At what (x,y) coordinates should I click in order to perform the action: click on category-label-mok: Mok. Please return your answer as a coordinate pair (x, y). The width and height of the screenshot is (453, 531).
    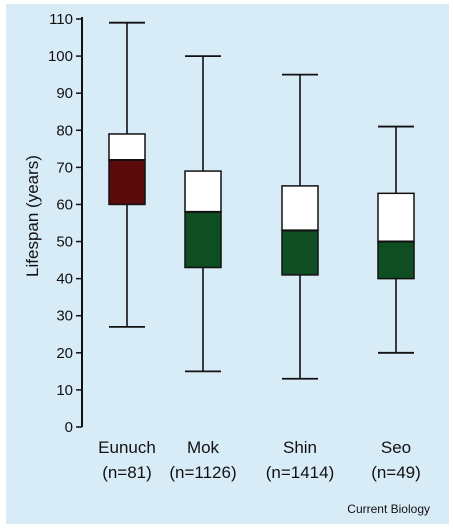
    Looking at the image, I should click on (203, 447).